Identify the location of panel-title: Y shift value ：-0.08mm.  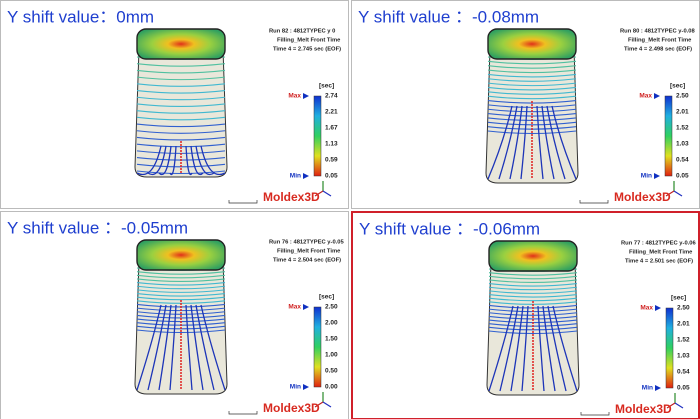
(448, 16).